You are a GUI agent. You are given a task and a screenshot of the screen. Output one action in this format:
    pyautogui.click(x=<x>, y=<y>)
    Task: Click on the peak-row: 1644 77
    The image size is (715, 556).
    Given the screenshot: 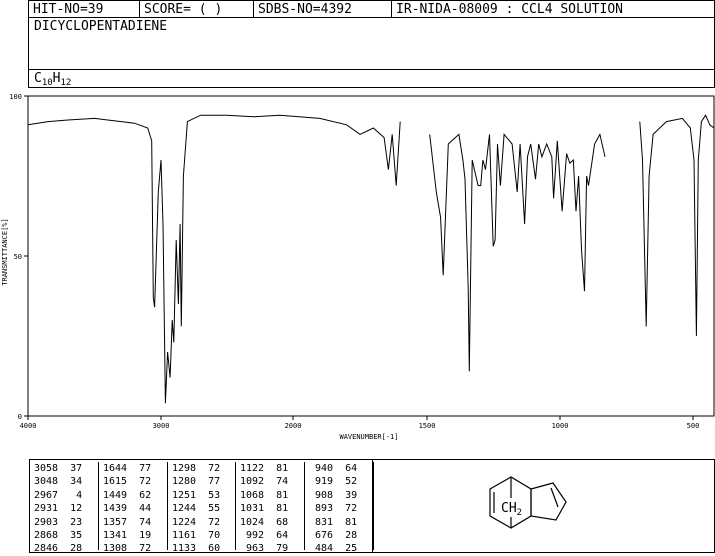 What is the action you would take?
    pyautogui.click(x=127, y=468)
    